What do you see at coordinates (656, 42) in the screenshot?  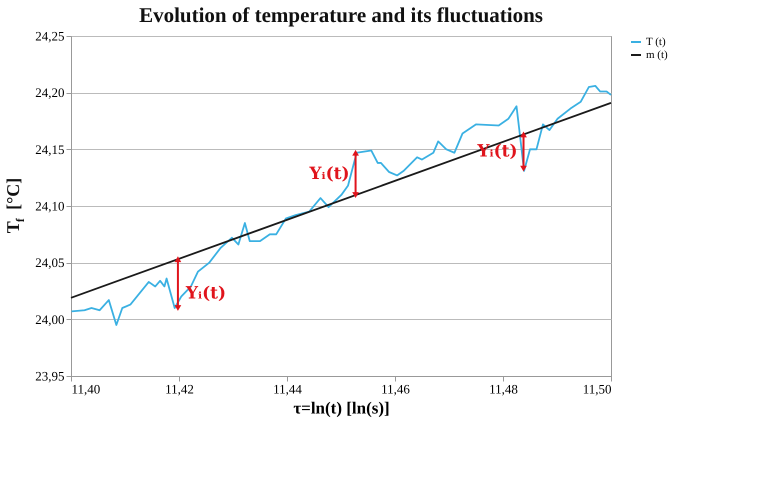 I see `legend-label: T (t)` at bounding box center [656, 42].